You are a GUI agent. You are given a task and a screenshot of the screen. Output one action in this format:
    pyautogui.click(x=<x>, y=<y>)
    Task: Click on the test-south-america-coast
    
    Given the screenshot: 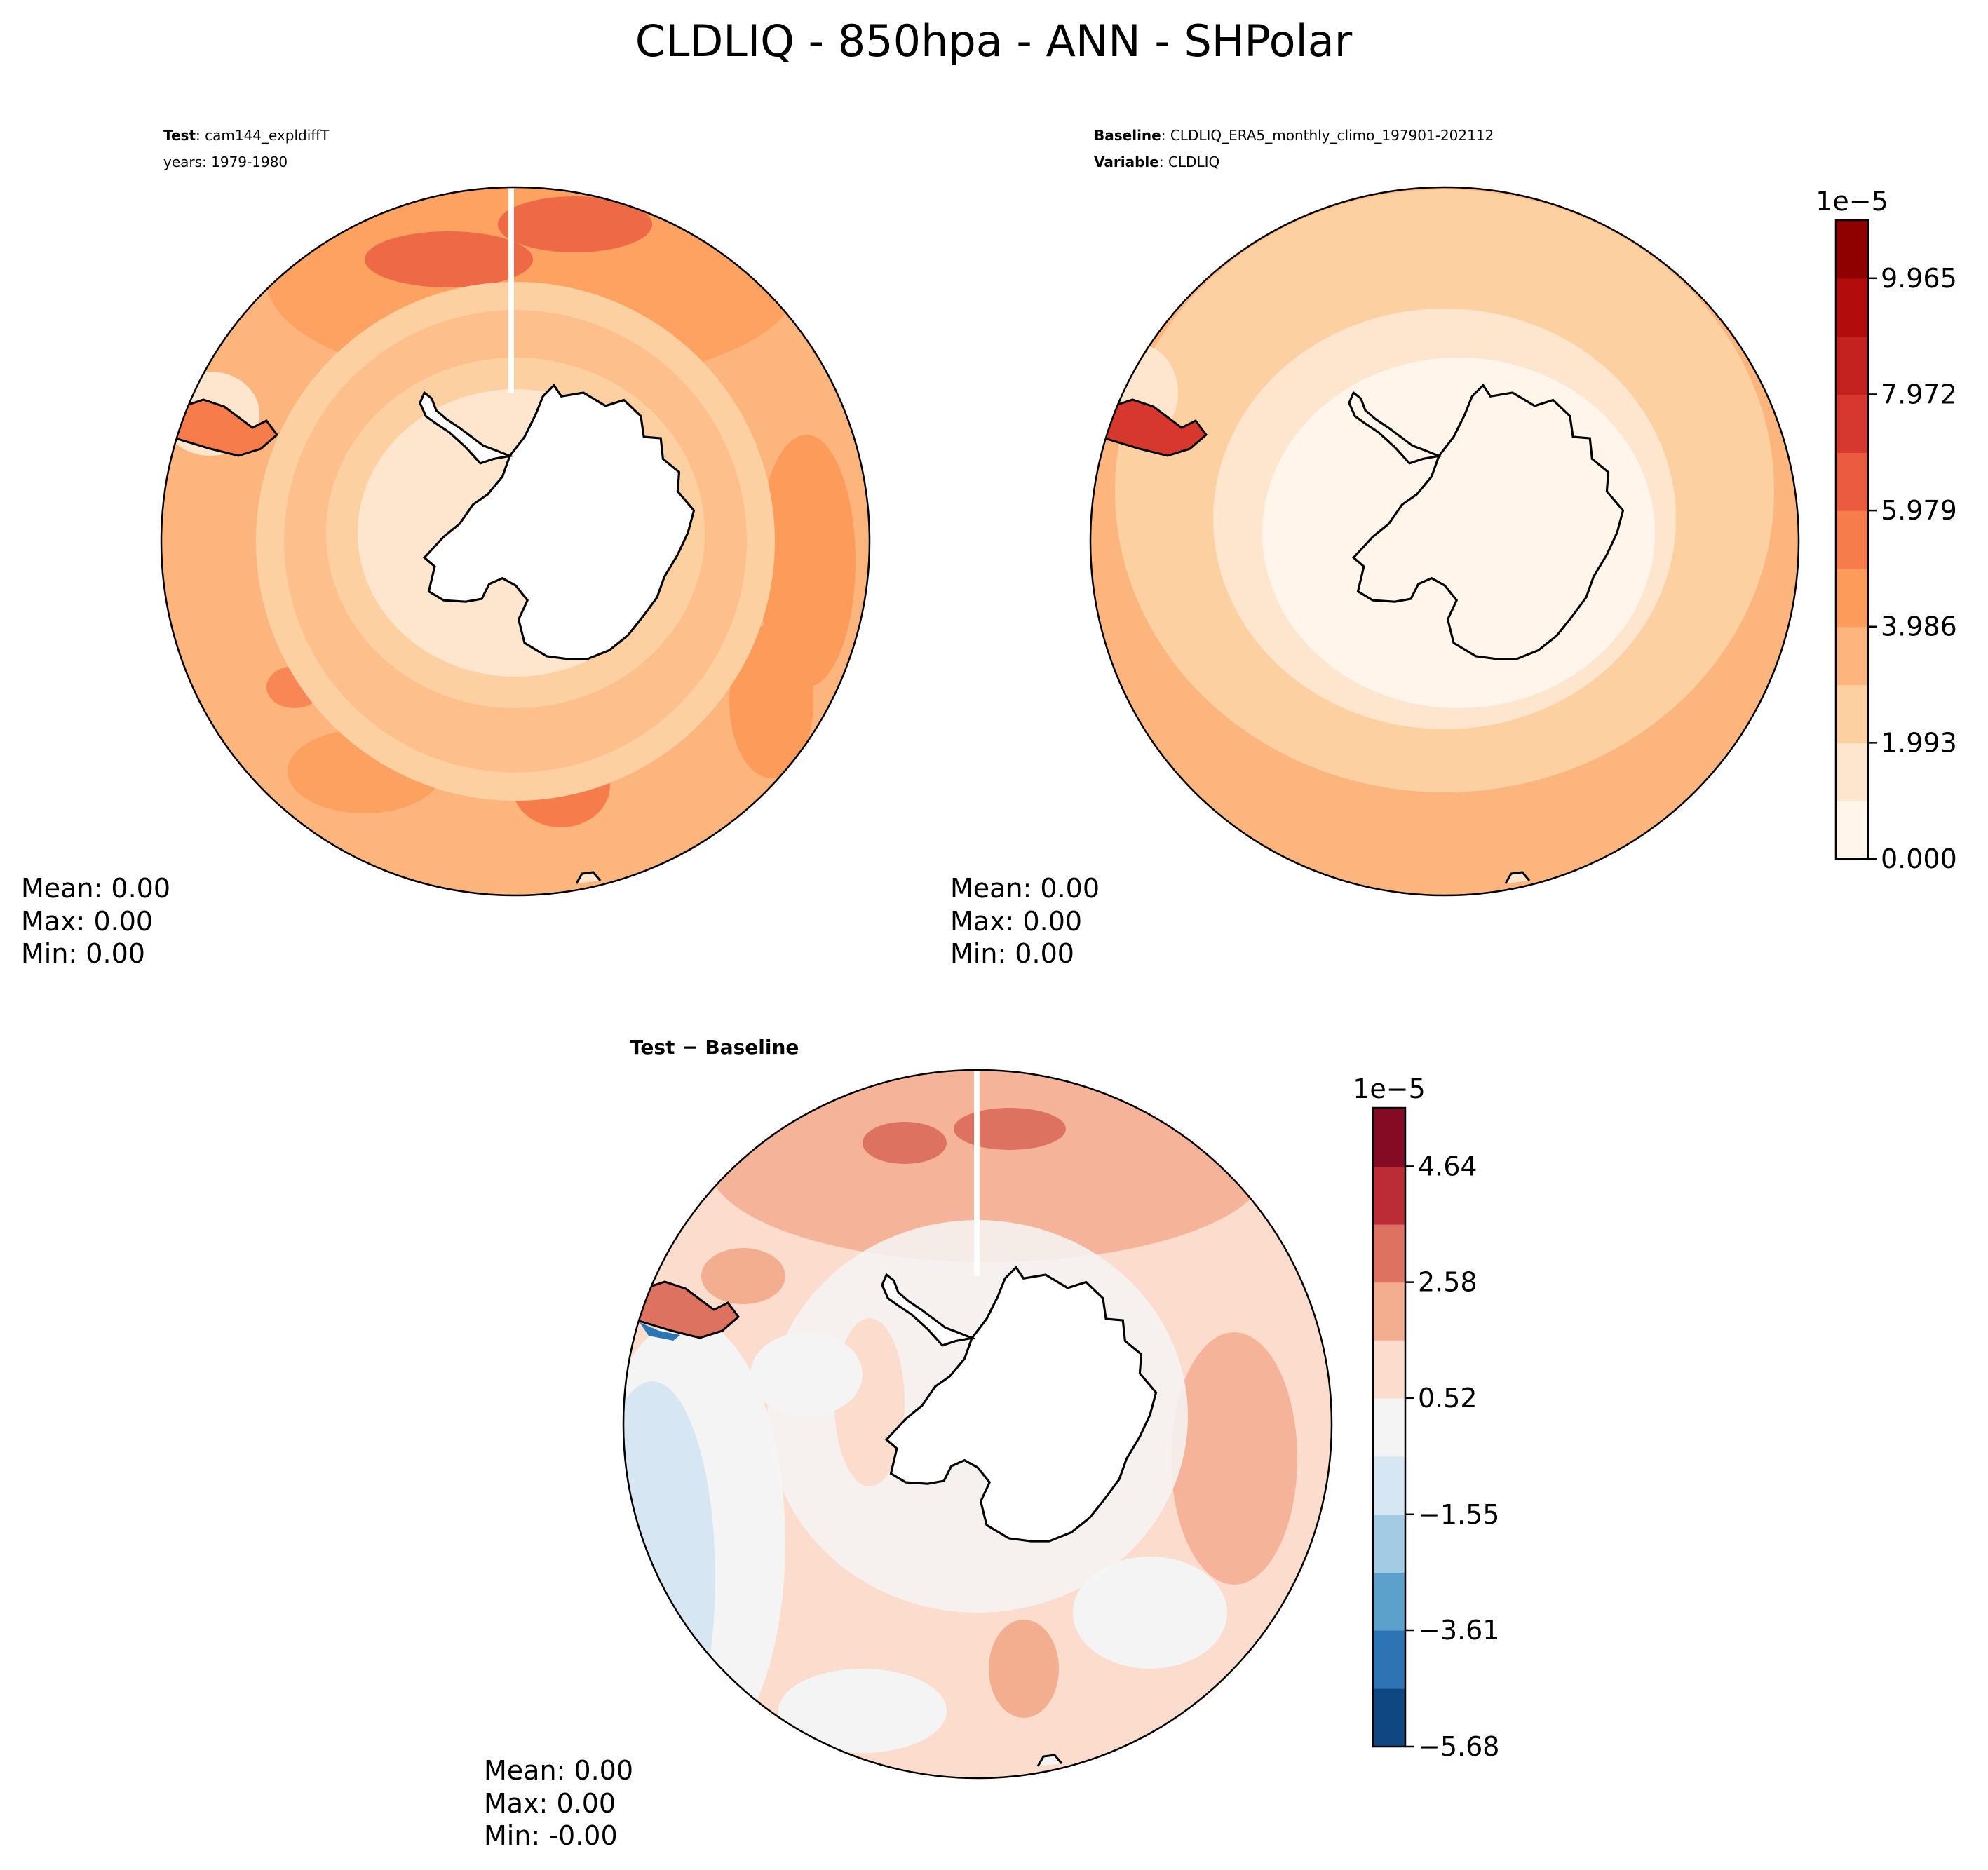 What is the action you would take?
    pyautogui.click(x=227, y=428)
    